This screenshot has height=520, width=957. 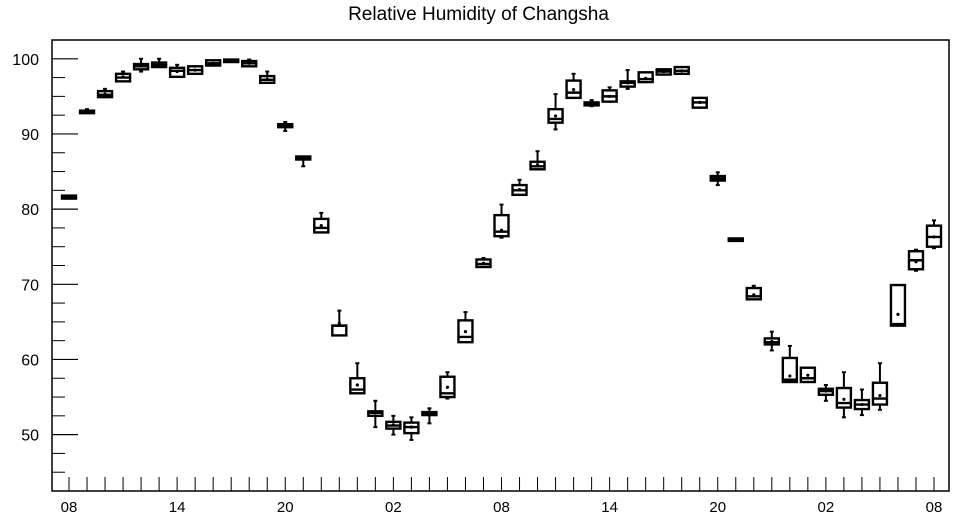 What do you see at coordinates (478, 14) in the screenshot?
I see `chart-title: Relative Humidity of Changsha` at bounding box center [478, 14].